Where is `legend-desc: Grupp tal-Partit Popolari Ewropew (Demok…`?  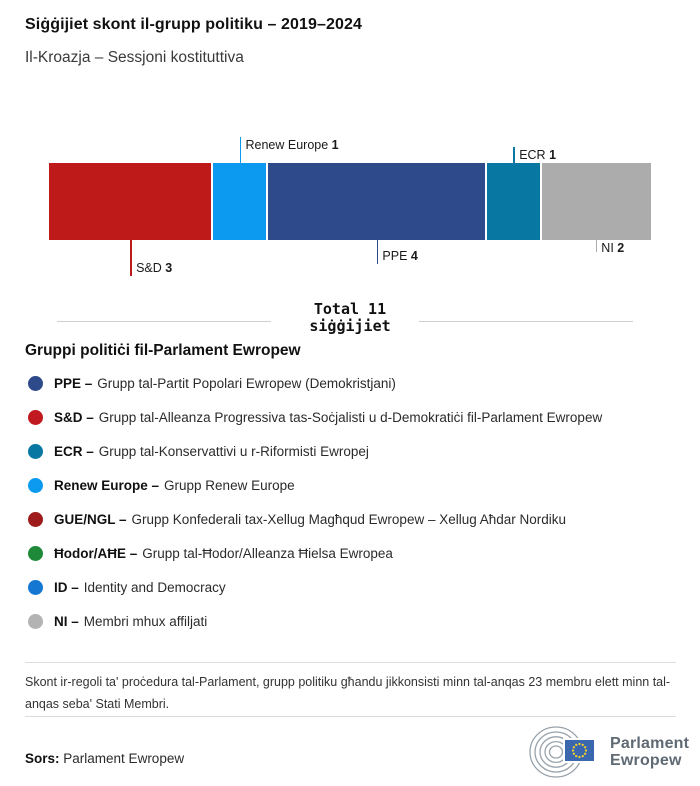 legend-desc: Grupp tal-Partit Popolari Ewropew (Demok… is located at coordinates (246, 383).